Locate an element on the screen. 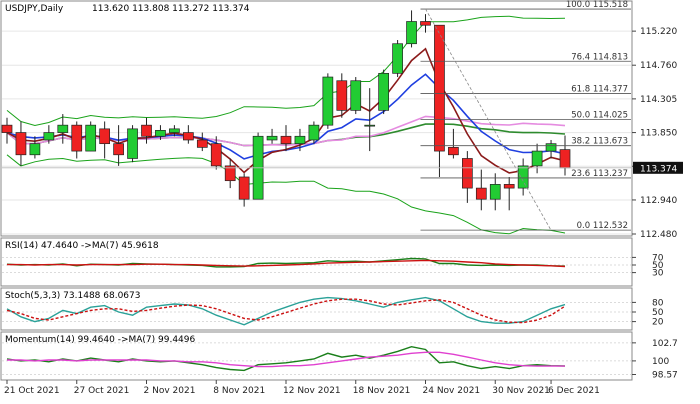 The image size is (700, 404). xtick-label-7: 30 Nov 2021 is located at coordinates (521, 391).